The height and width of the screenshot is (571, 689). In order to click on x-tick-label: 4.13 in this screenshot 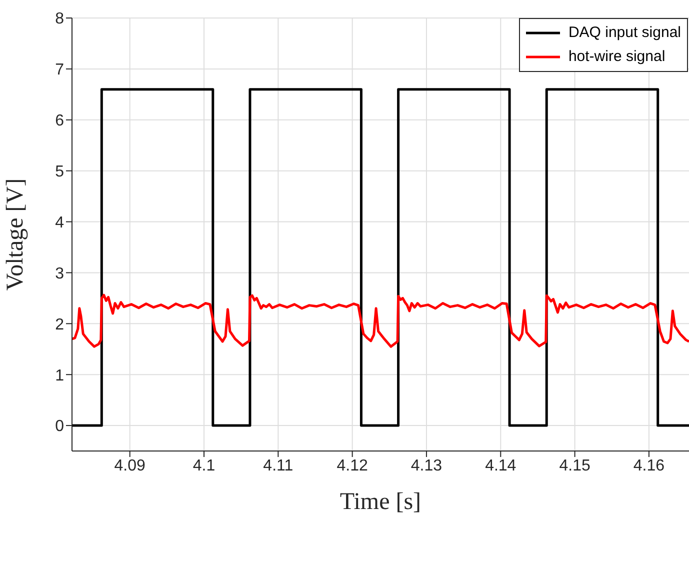, I will do `click(426, 465)`.